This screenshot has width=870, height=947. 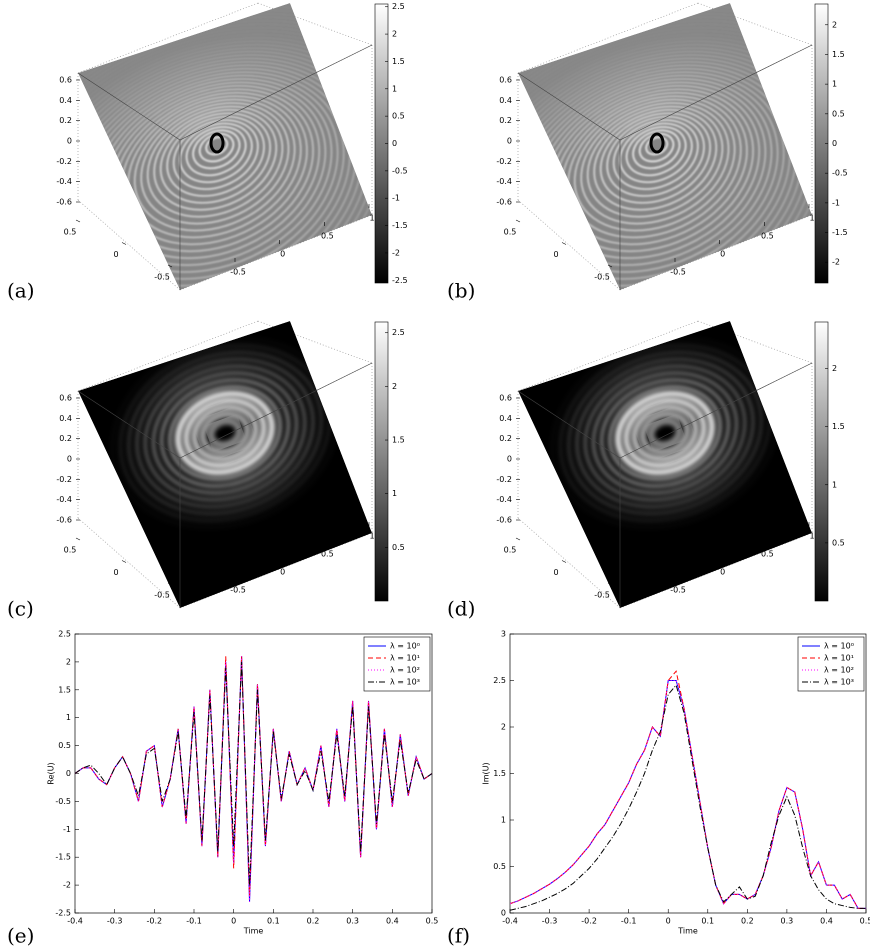 What do you see at coordinates (75, 921) in the screenshot?
I see `x-tick-label: -0.4` at bounding box center [75, 921].